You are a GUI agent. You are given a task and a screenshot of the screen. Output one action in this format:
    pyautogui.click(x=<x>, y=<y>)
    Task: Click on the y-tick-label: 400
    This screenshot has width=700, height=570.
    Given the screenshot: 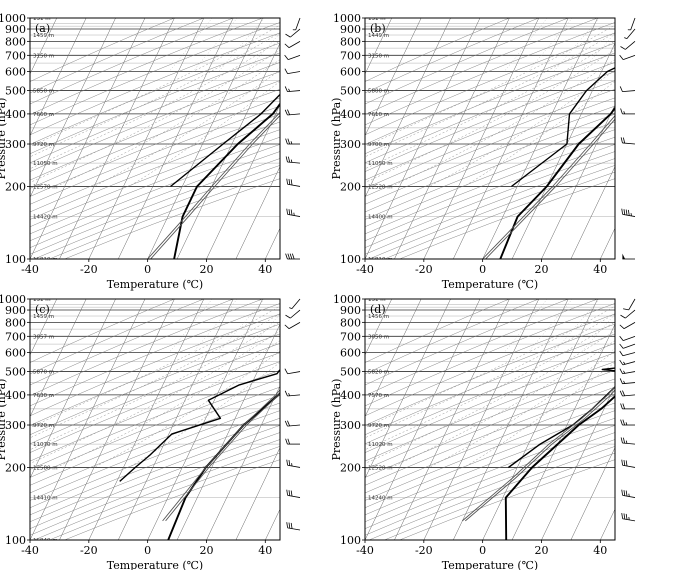 What is the action you would take?
    pyautogui.click(x=350, y=114)
    